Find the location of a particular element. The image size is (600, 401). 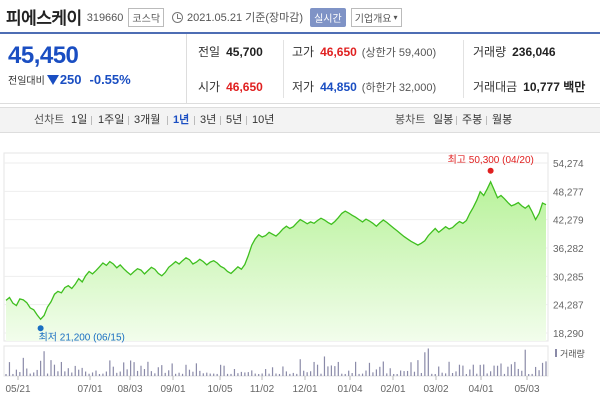

tab-weekly: 주봉 is located at coordinates (472, 120).